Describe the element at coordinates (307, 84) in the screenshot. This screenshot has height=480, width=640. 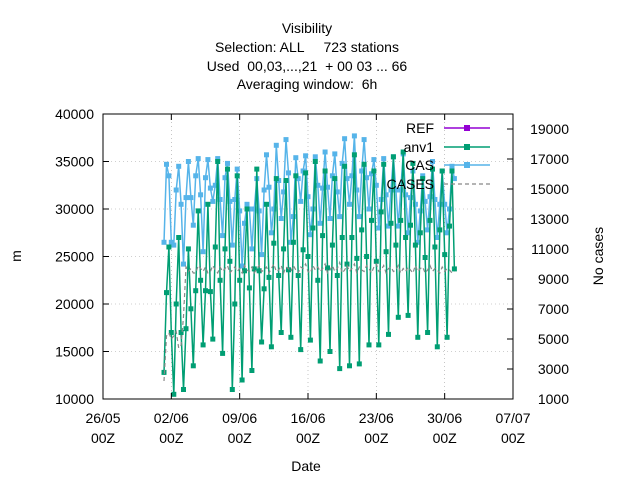
I see `title-line-4: Averaging window: 6h` at that location.